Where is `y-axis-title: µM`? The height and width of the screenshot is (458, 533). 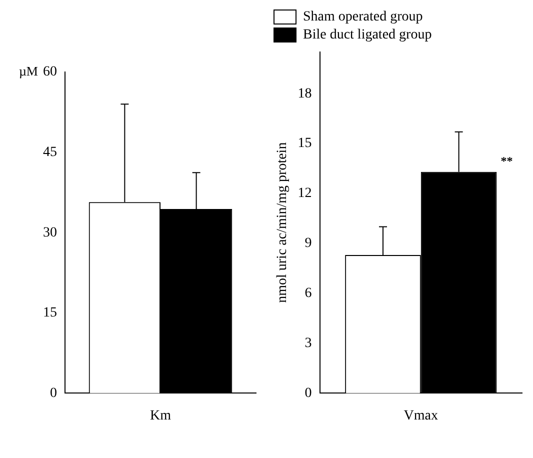 y-axis-title: µM is located at coordinates (28, 70).